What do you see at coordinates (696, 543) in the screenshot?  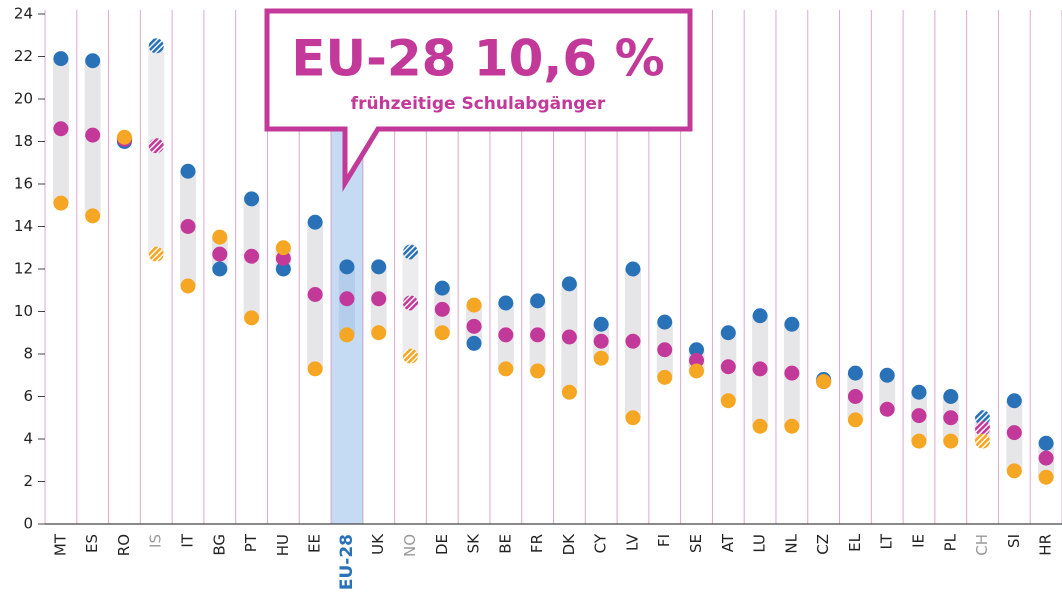 I see `x-tick-label: SE` at bounding box center [696, 543].